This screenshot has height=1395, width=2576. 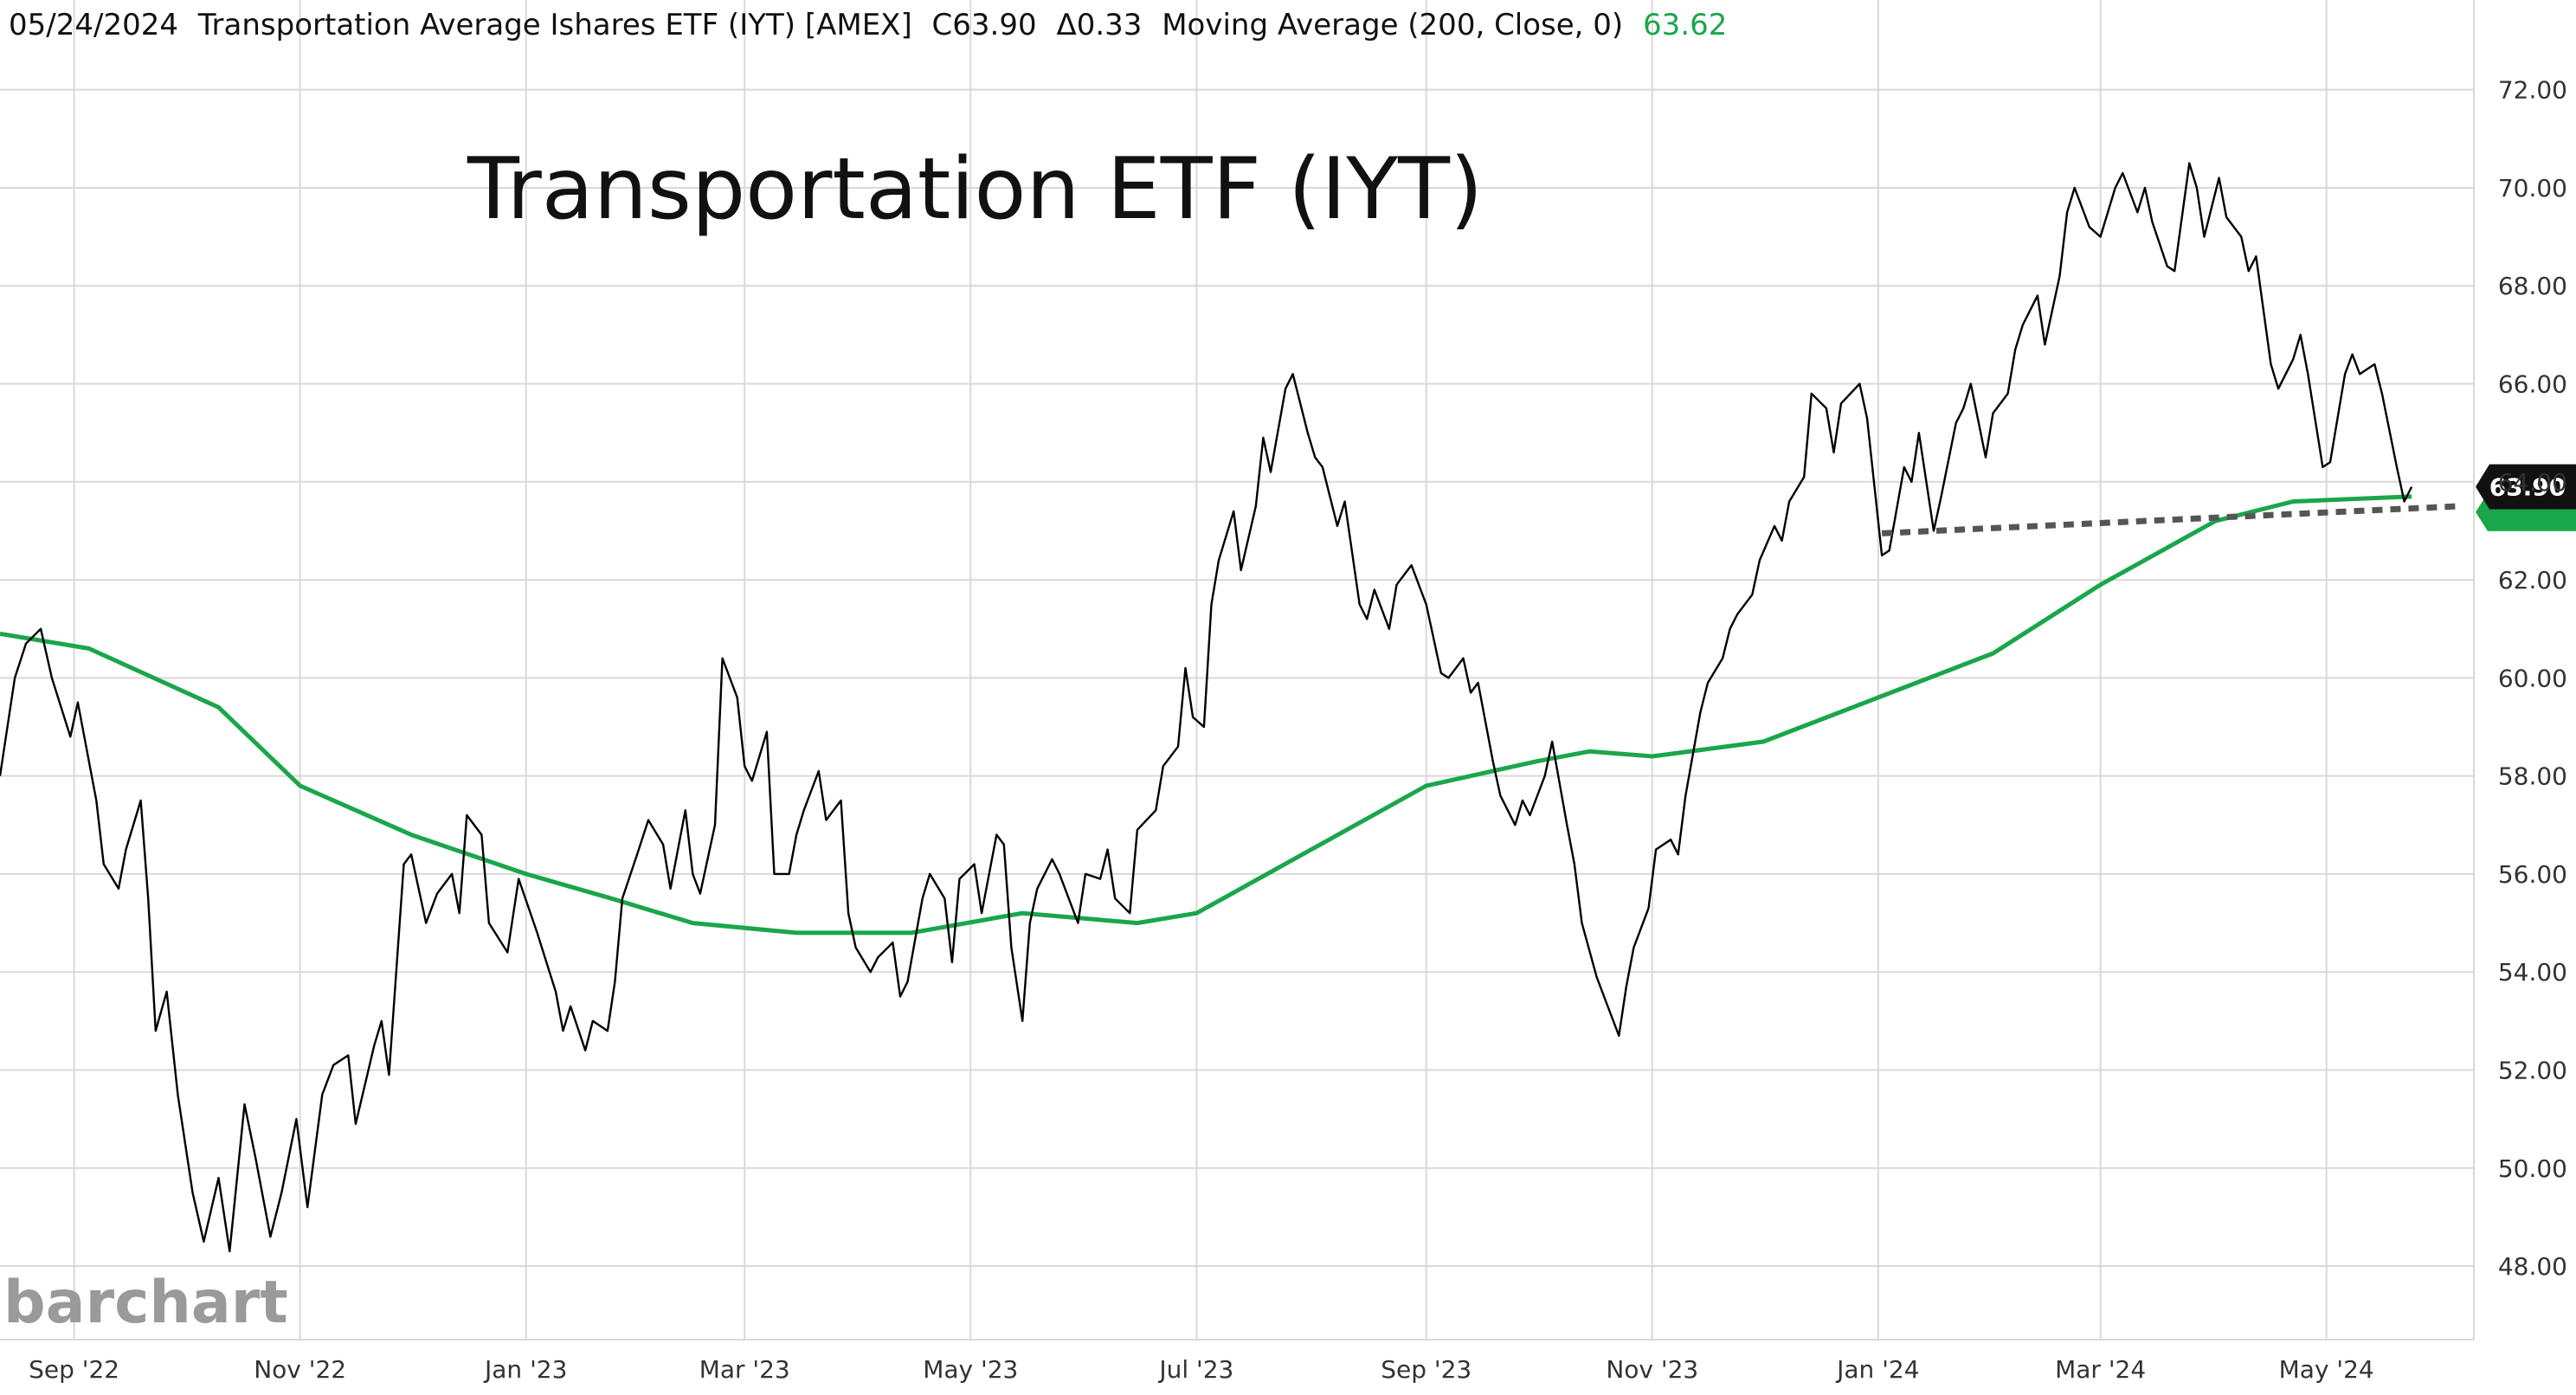 What do you see at coordinates (2532, 776) in the screenshot?
I see `y-tick-label: 58.00` at bounding box center [2532, 776].